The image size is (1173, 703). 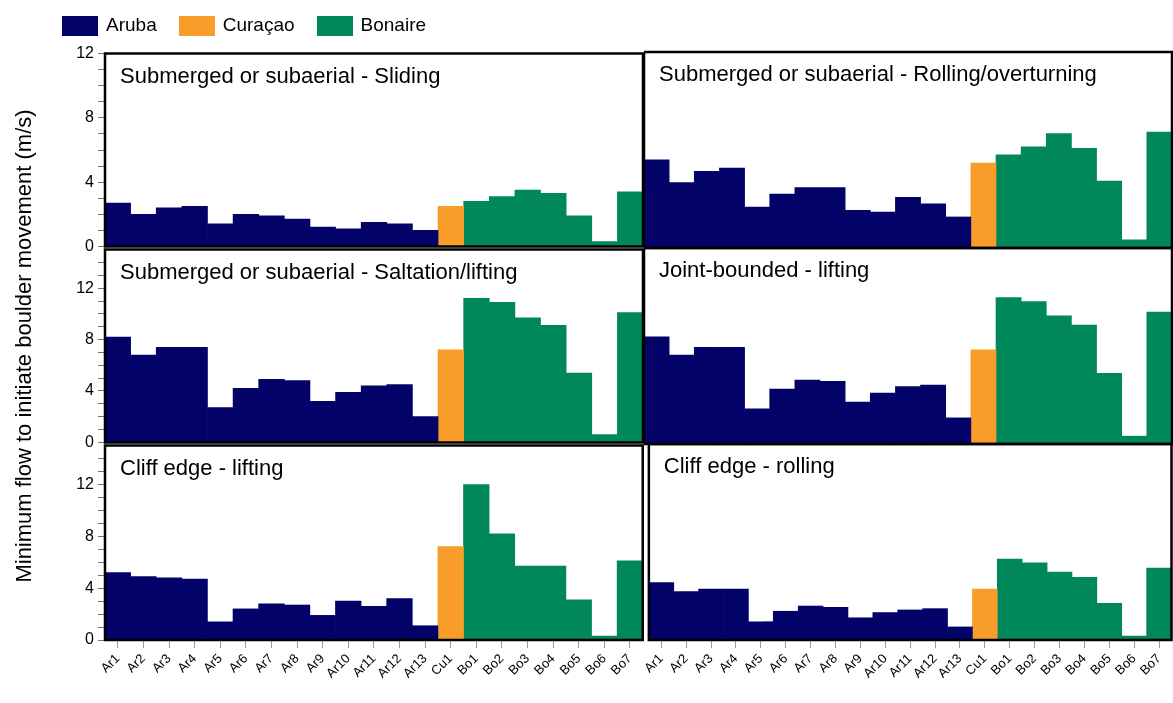 I want to click on legend-label: Bonaire, so click(x=393, y=24).